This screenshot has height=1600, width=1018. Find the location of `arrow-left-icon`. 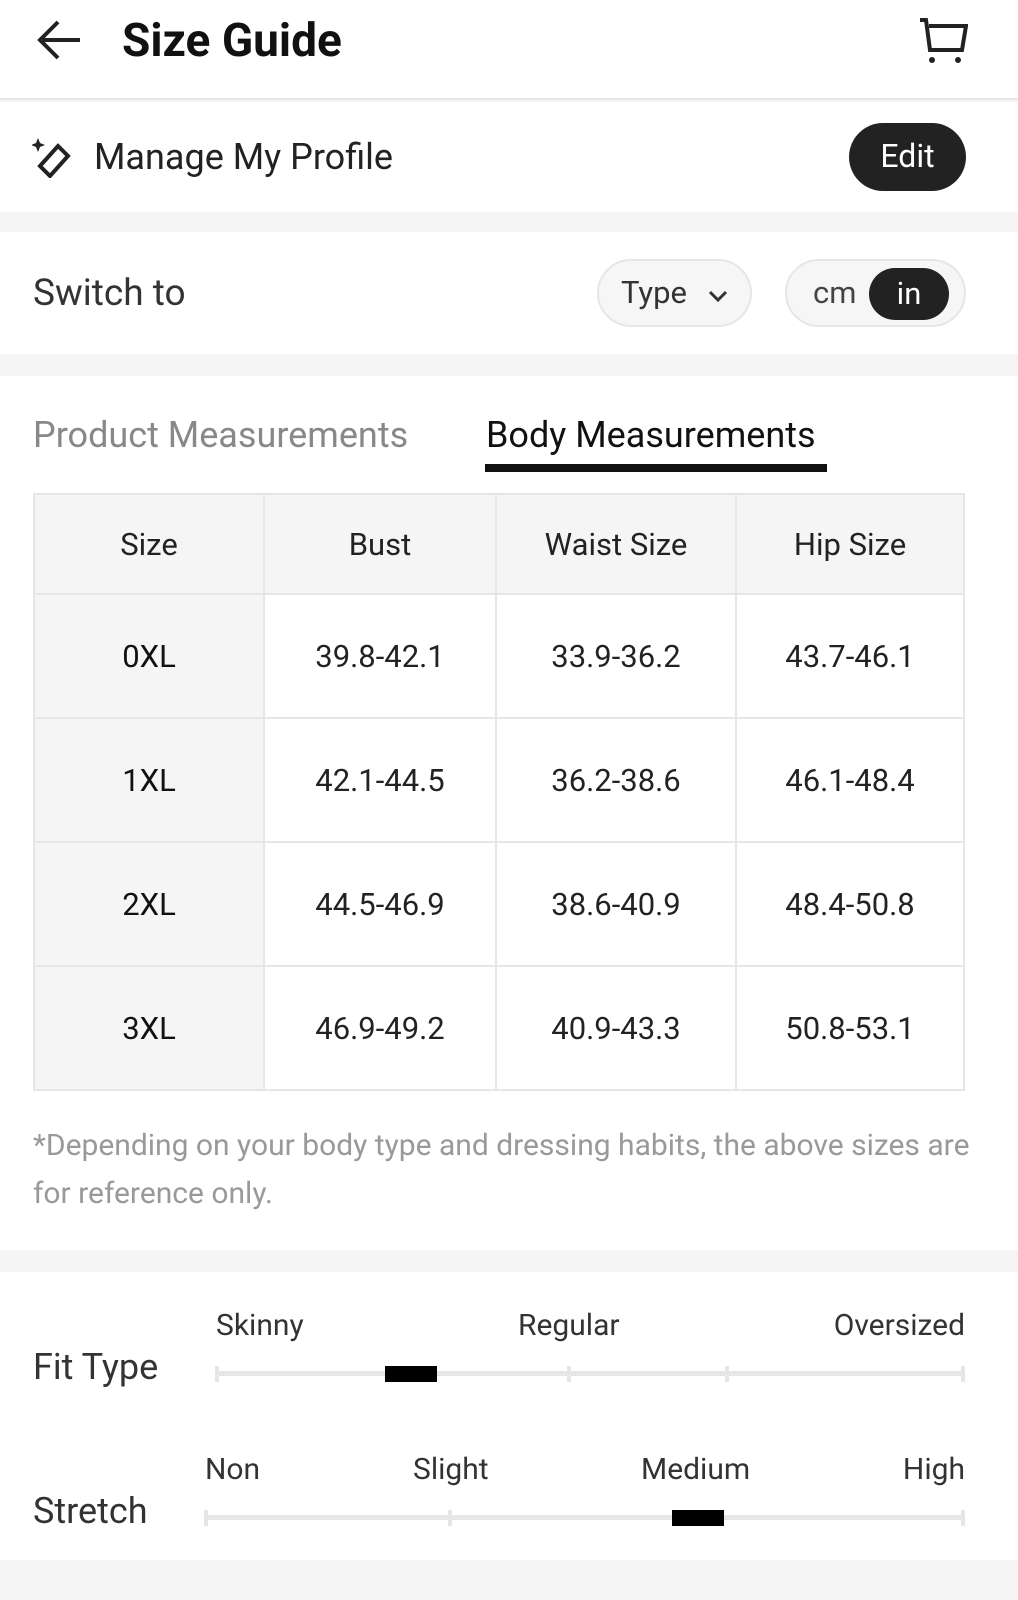

arrow-left-icon is located at coordinates (60, 40).